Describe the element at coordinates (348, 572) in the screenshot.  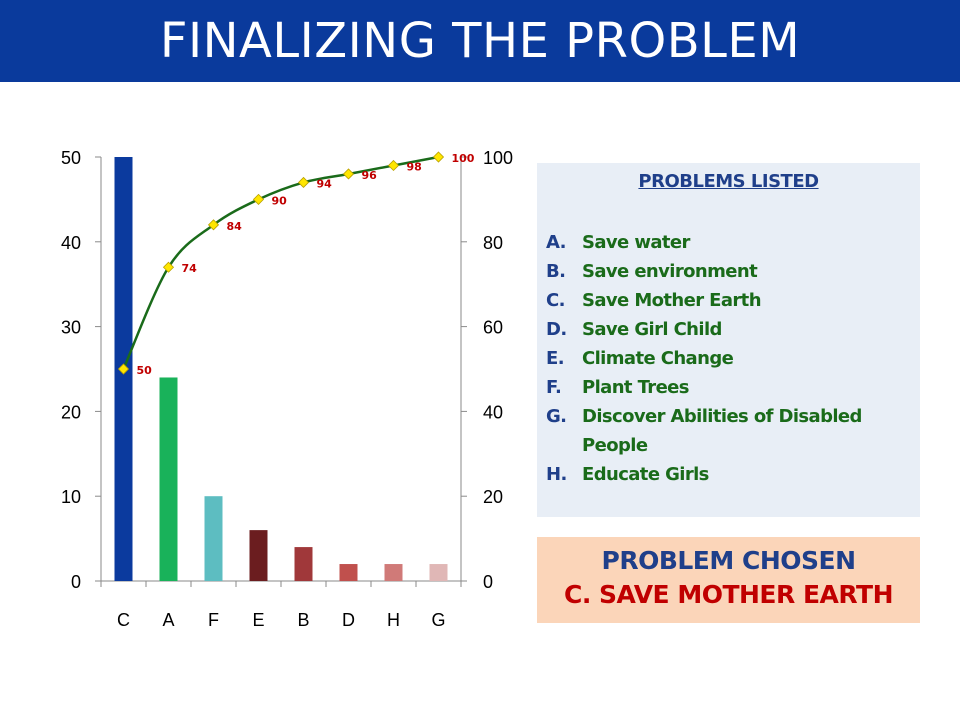
I see `bar-d` at that location.